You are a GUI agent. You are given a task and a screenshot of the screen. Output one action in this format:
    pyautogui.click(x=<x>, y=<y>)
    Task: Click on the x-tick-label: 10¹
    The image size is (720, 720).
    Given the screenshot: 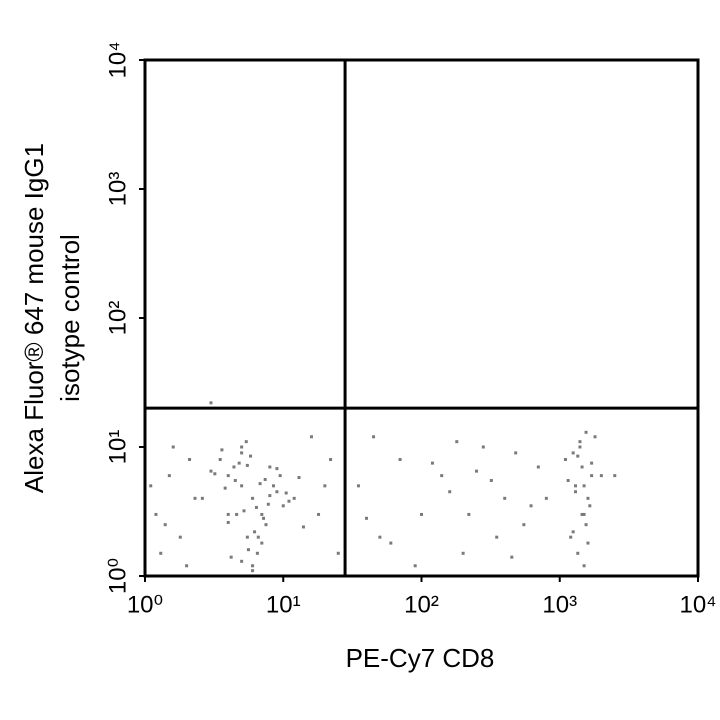 What is the action you would take?
    pyautogui.click(x=283, y=604)
    